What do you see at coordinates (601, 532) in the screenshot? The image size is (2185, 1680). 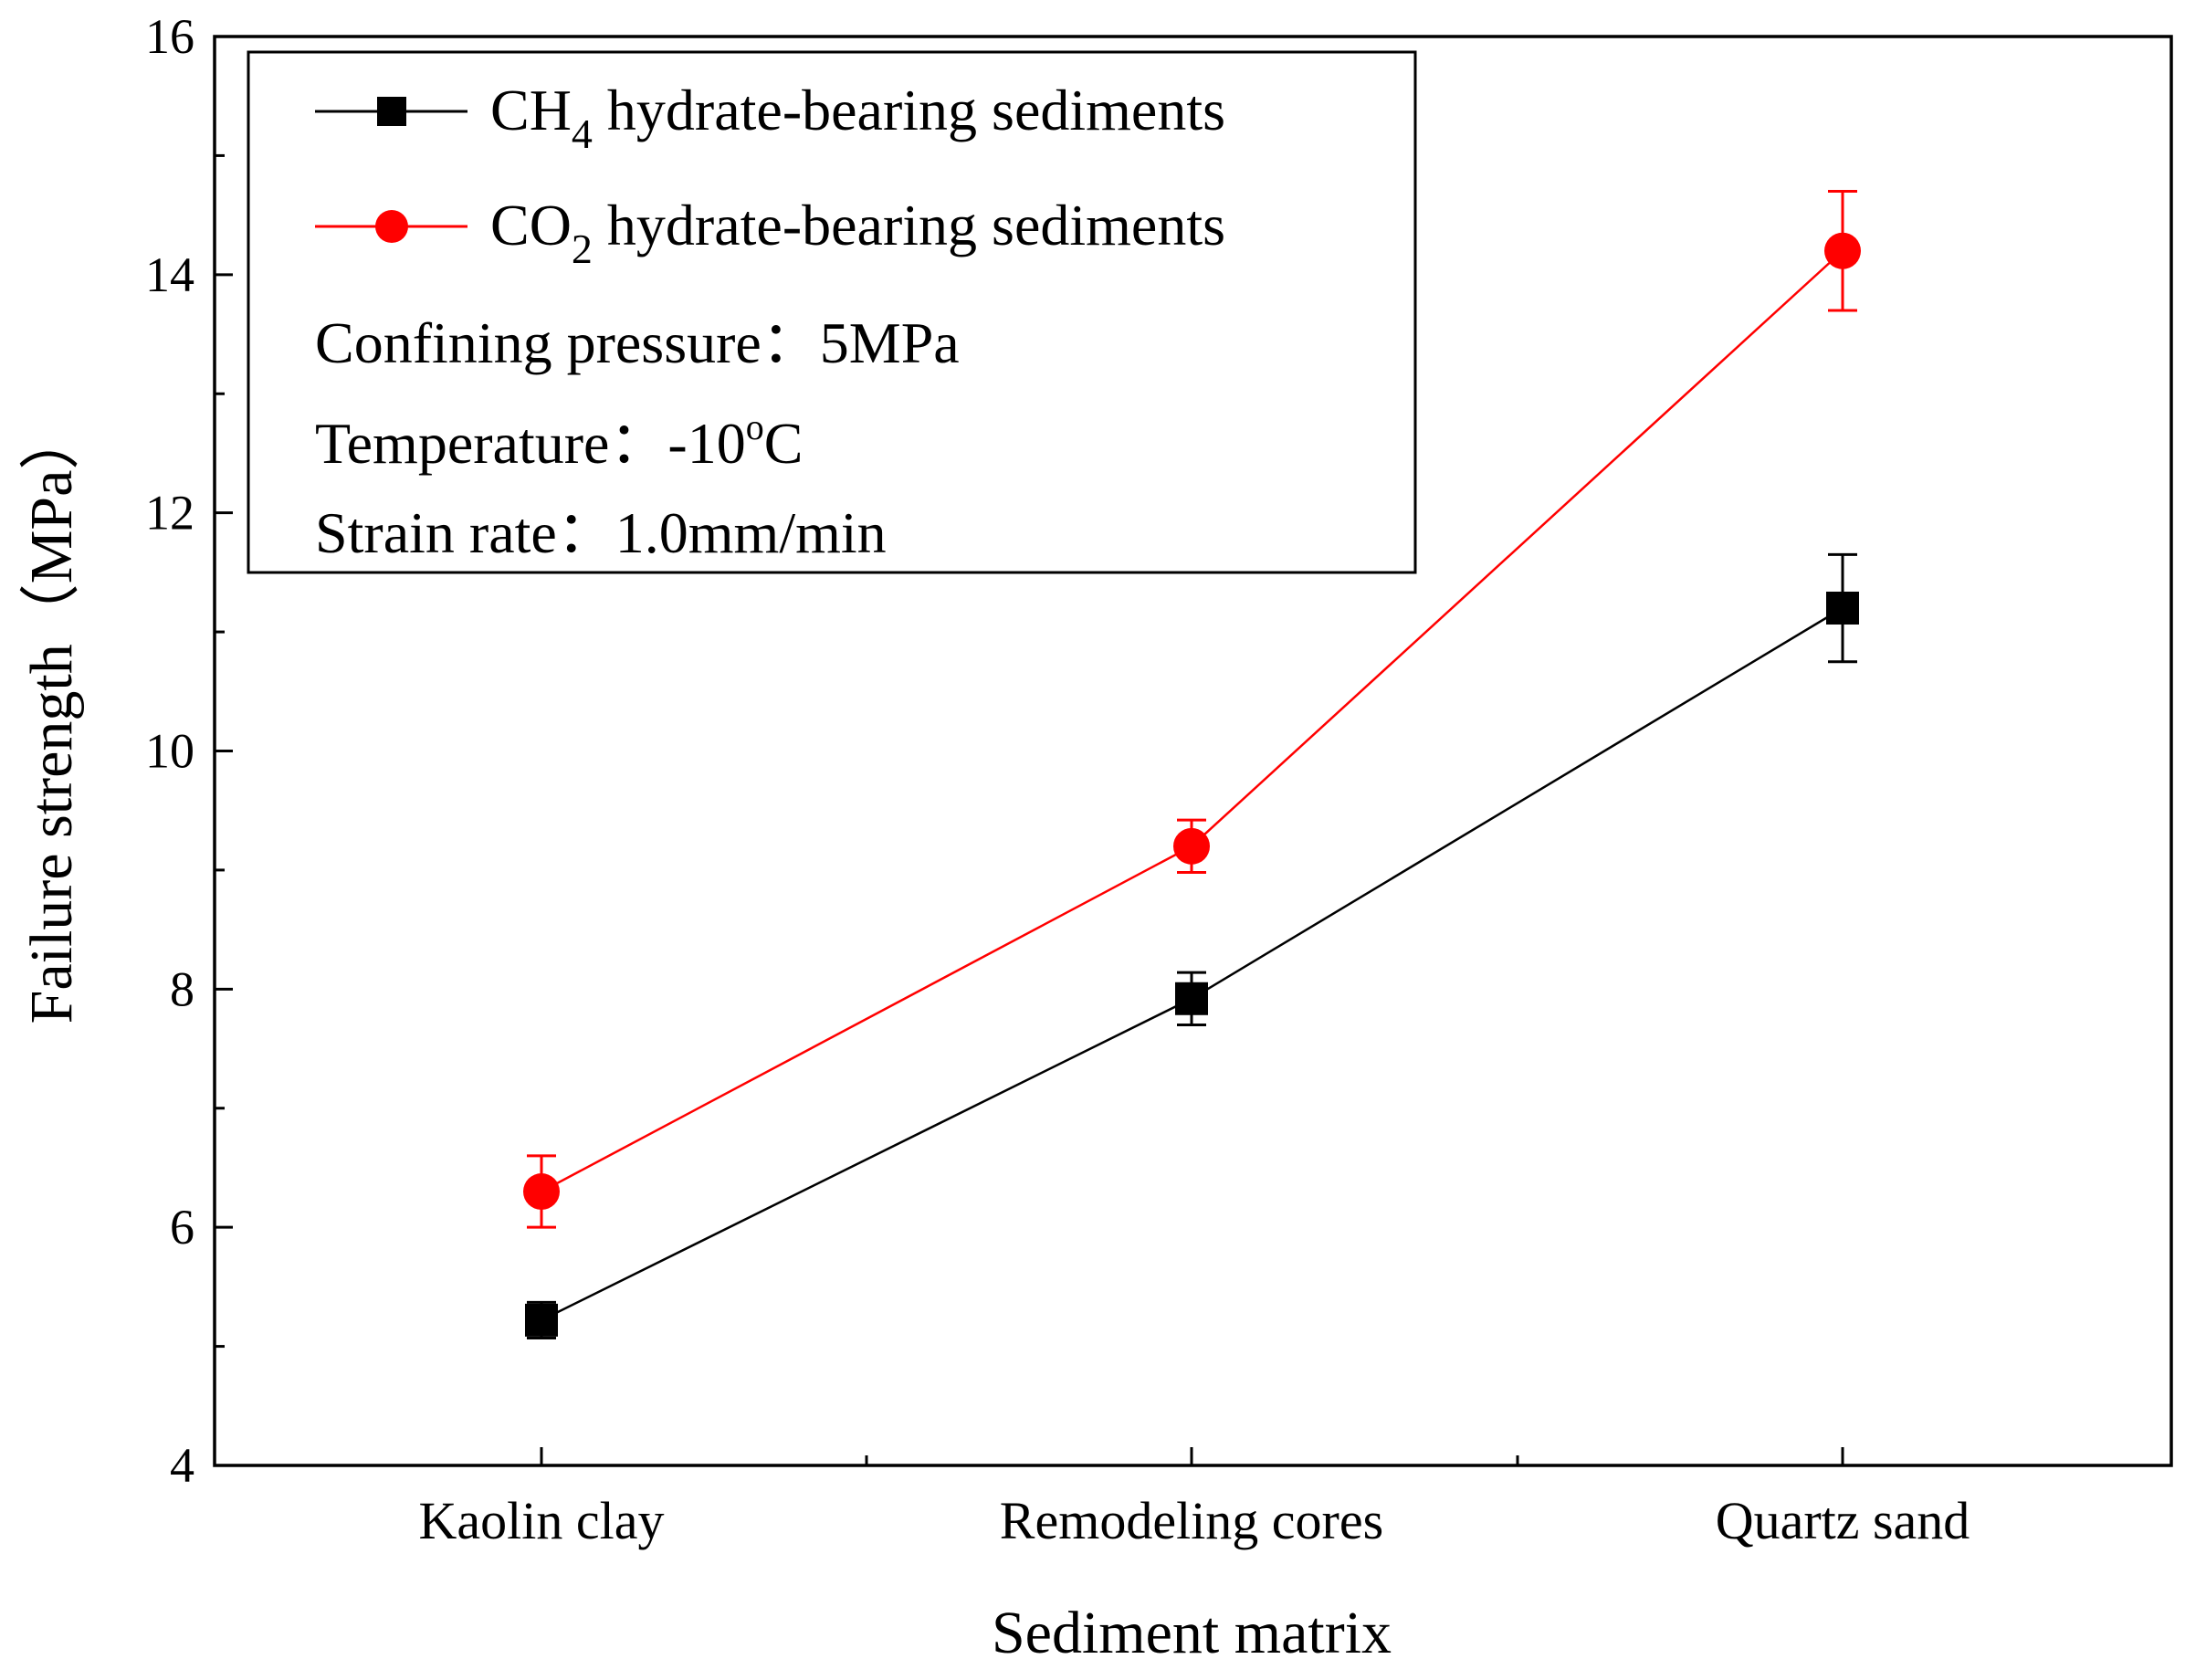 I see `annotation-strain-rate: Strain rate：1.0mm/min` at bounding box center [601, 532].